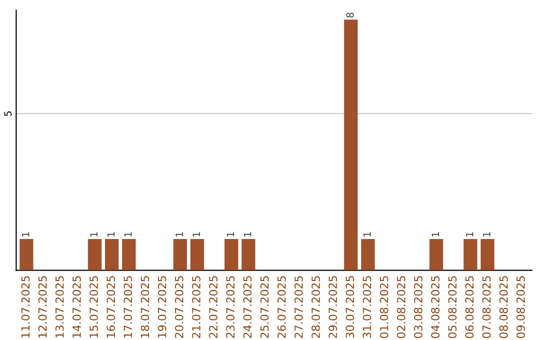 The height and width of the screenshot is (340, 540). I want to click on x-tick-label: 11.07.2025, so click(25, 307).